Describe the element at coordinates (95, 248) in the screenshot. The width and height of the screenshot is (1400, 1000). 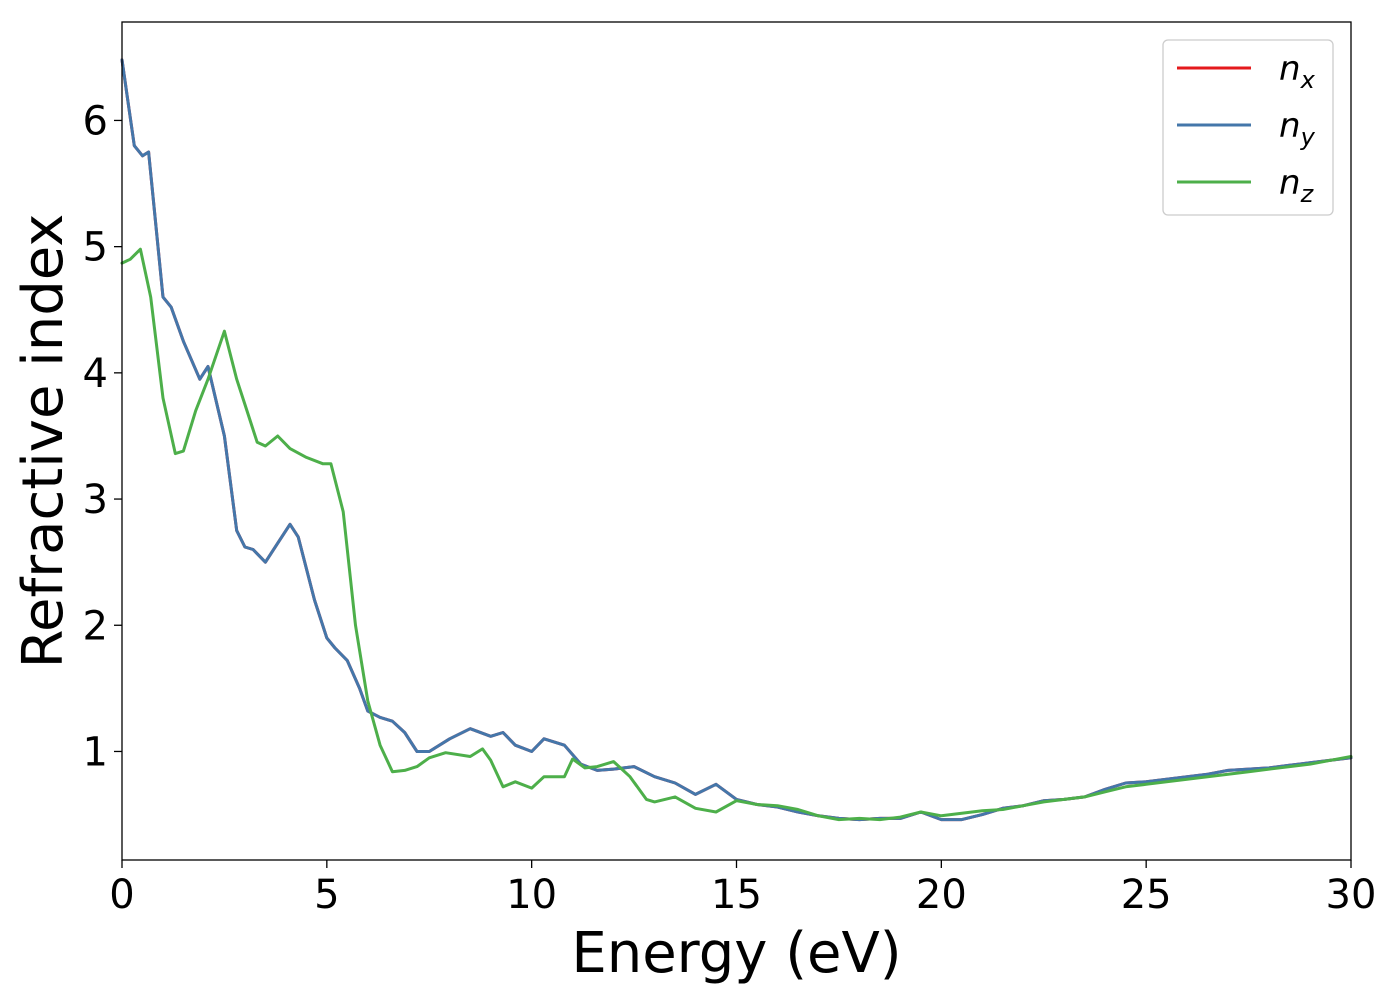
I see `y-tick-label: 5` at that location.